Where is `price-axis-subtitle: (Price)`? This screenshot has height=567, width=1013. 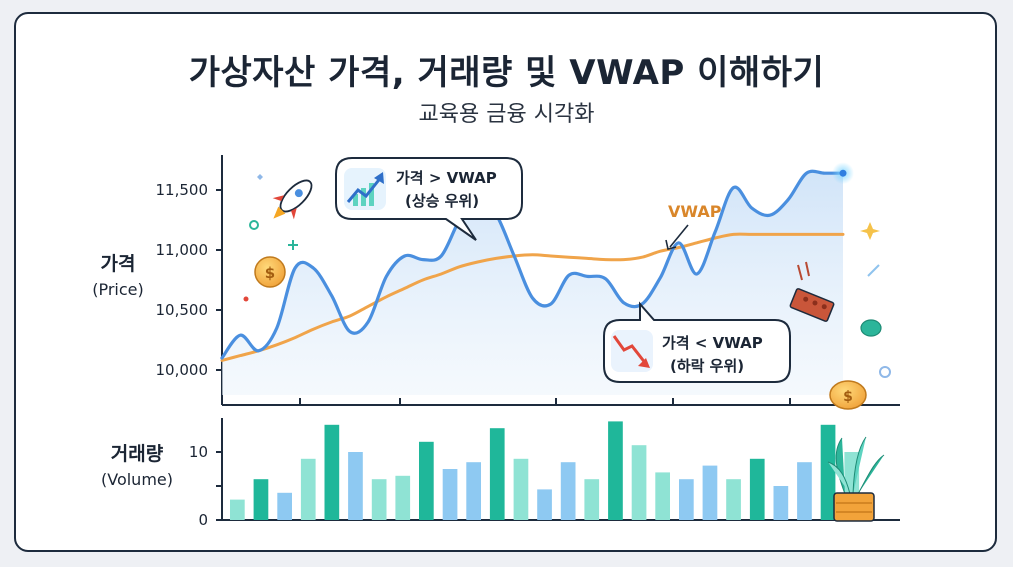 price-axis-subtitle: (Price) is located at coordinates (118, 289).